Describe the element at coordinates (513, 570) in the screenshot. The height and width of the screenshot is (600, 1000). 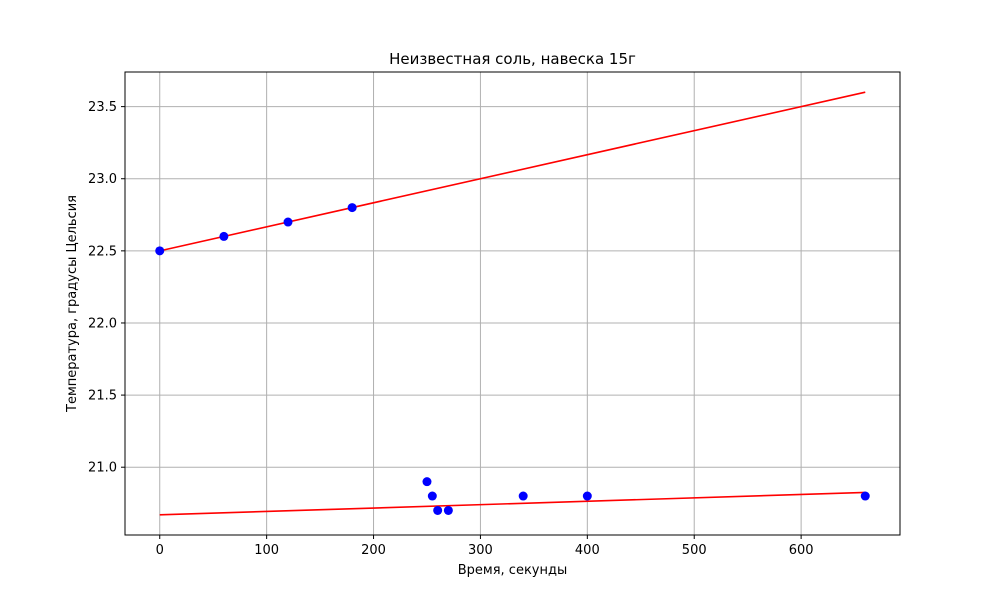
I see `x-axis-label: Время, секунды` at that location.